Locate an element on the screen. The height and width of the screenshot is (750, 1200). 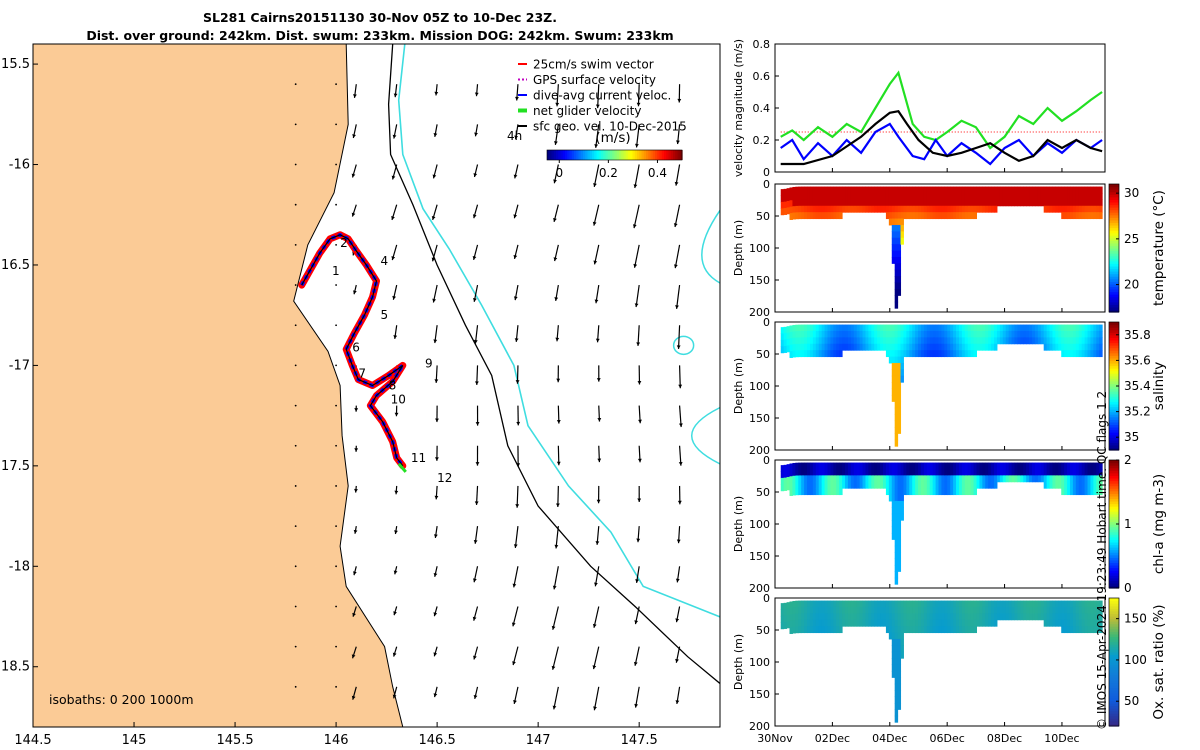
isobath-contour is located at coordinates (705, 435).